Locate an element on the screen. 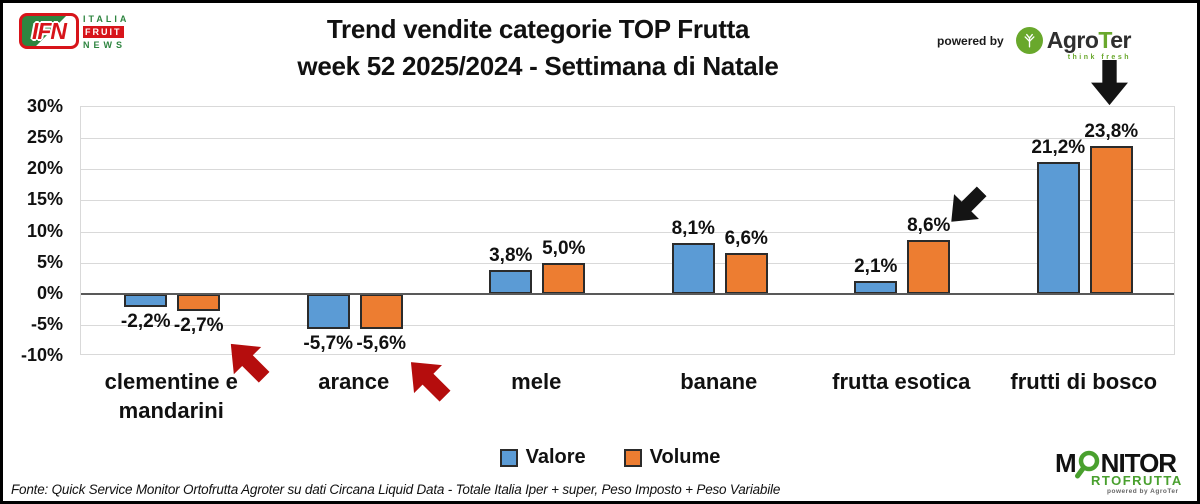 This screenshot has width=1200, height=504. chart-title-line1: Trend vendite categorie TOP Frutta is located at coordinates (538, 29).